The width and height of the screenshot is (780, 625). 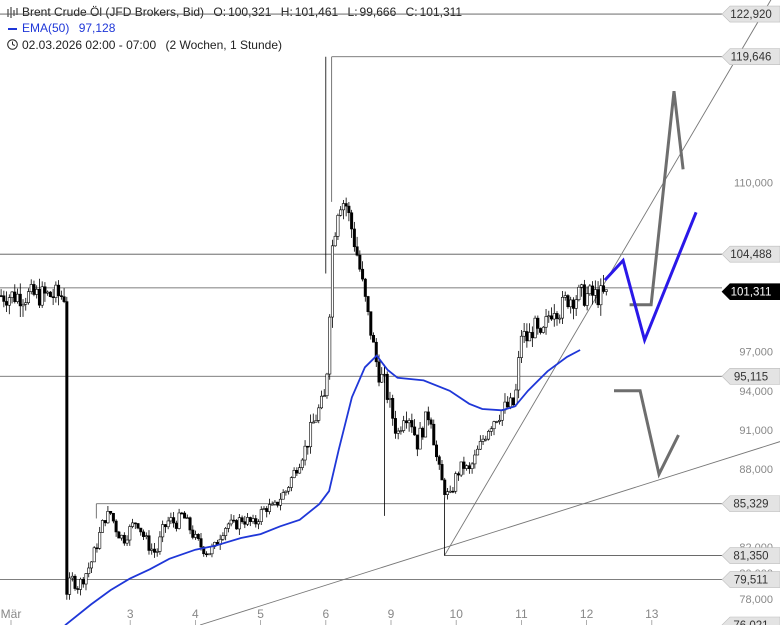 What do you see at coordinates (411, 12) in the screenshot?
I see `close-label: C:` at bounding box center [411, 12].